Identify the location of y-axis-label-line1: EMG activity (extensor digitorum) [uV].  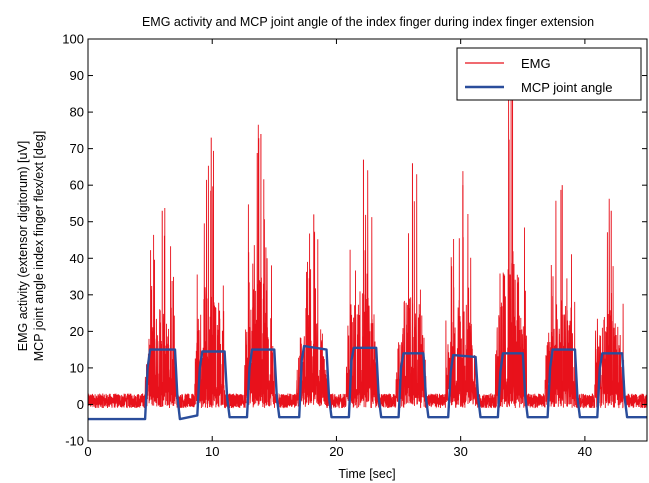
(23, 246).